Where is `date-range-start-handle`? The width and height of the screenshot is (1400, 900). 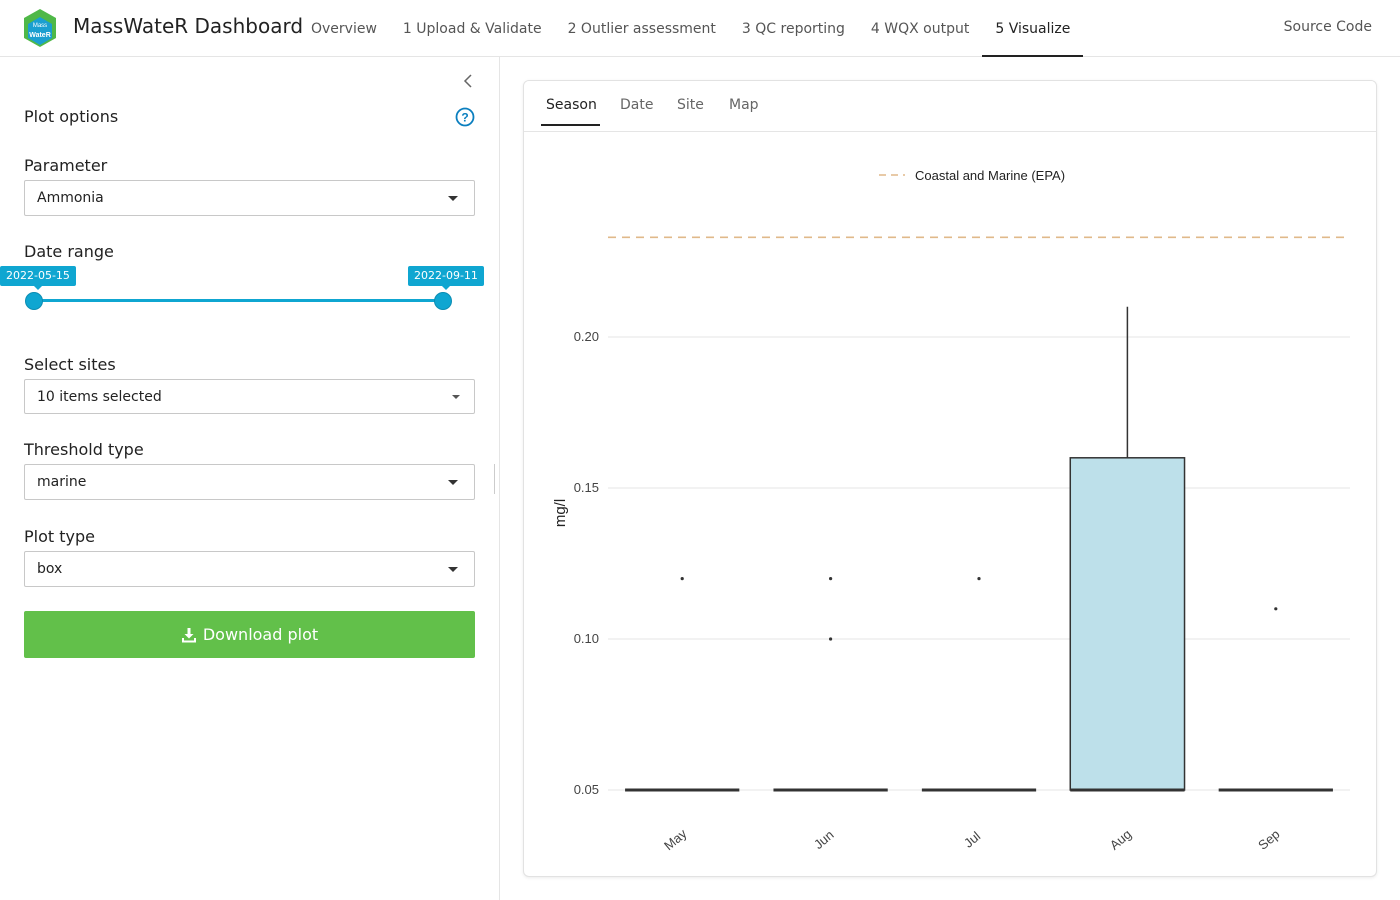
date-range-start-handle is located at coordinates (34, 301).